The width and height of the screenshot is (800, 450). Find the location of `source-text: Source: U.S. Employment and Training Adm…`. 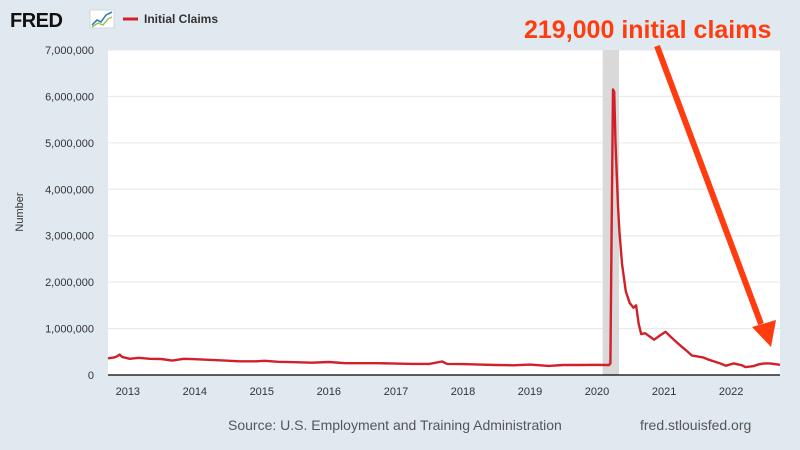

source-text: Source: U.S. Employment and Training Adm… is located at coordinates (395, 425).